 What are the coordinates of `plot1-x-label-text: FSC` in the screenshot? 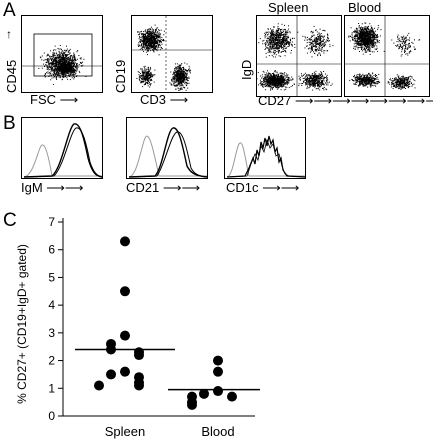 It's located at (43, 99).